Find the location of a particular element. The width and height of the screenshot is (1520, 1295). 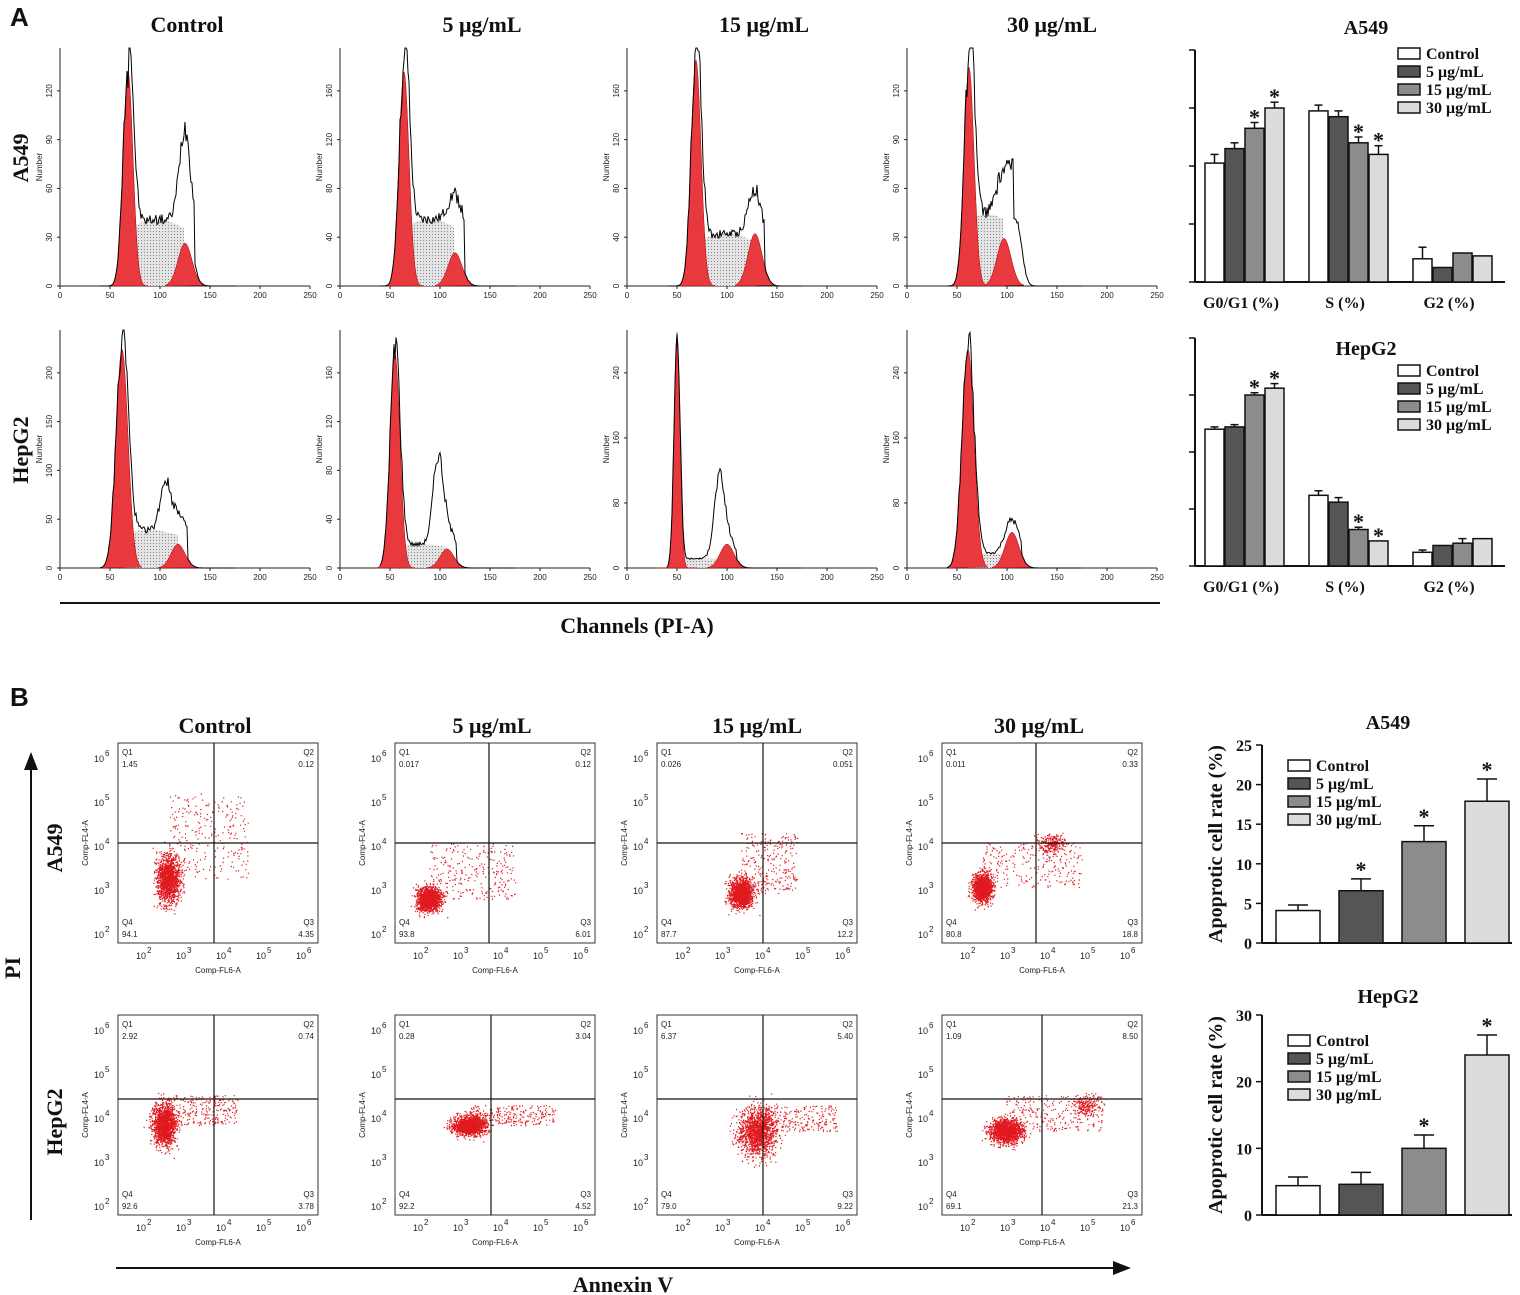

chart-title: HepG2 is located at coordinates (1387, 997).